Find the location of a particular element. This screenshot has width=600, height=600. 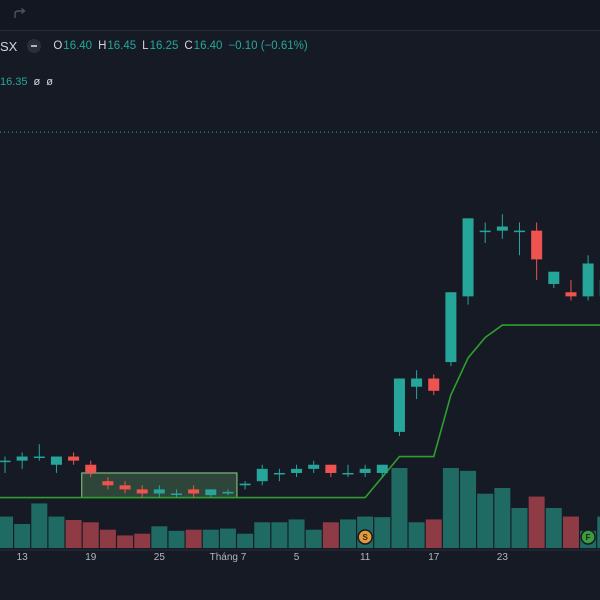

x-tick-label: 13 is located at coordinates (23, 557).